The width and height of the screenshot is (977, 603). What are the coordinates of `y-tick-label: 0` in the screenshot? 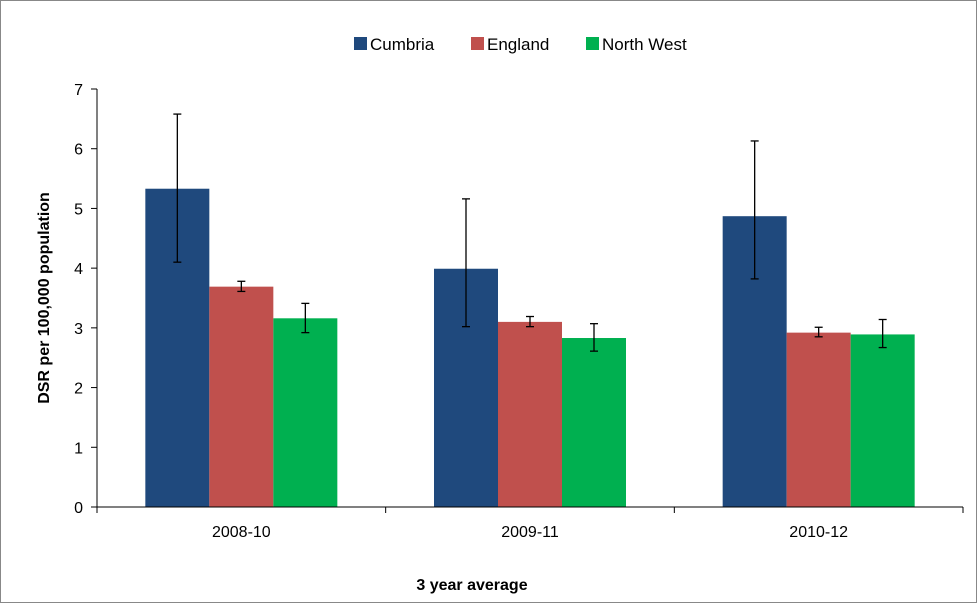 It's located at (78, 508).